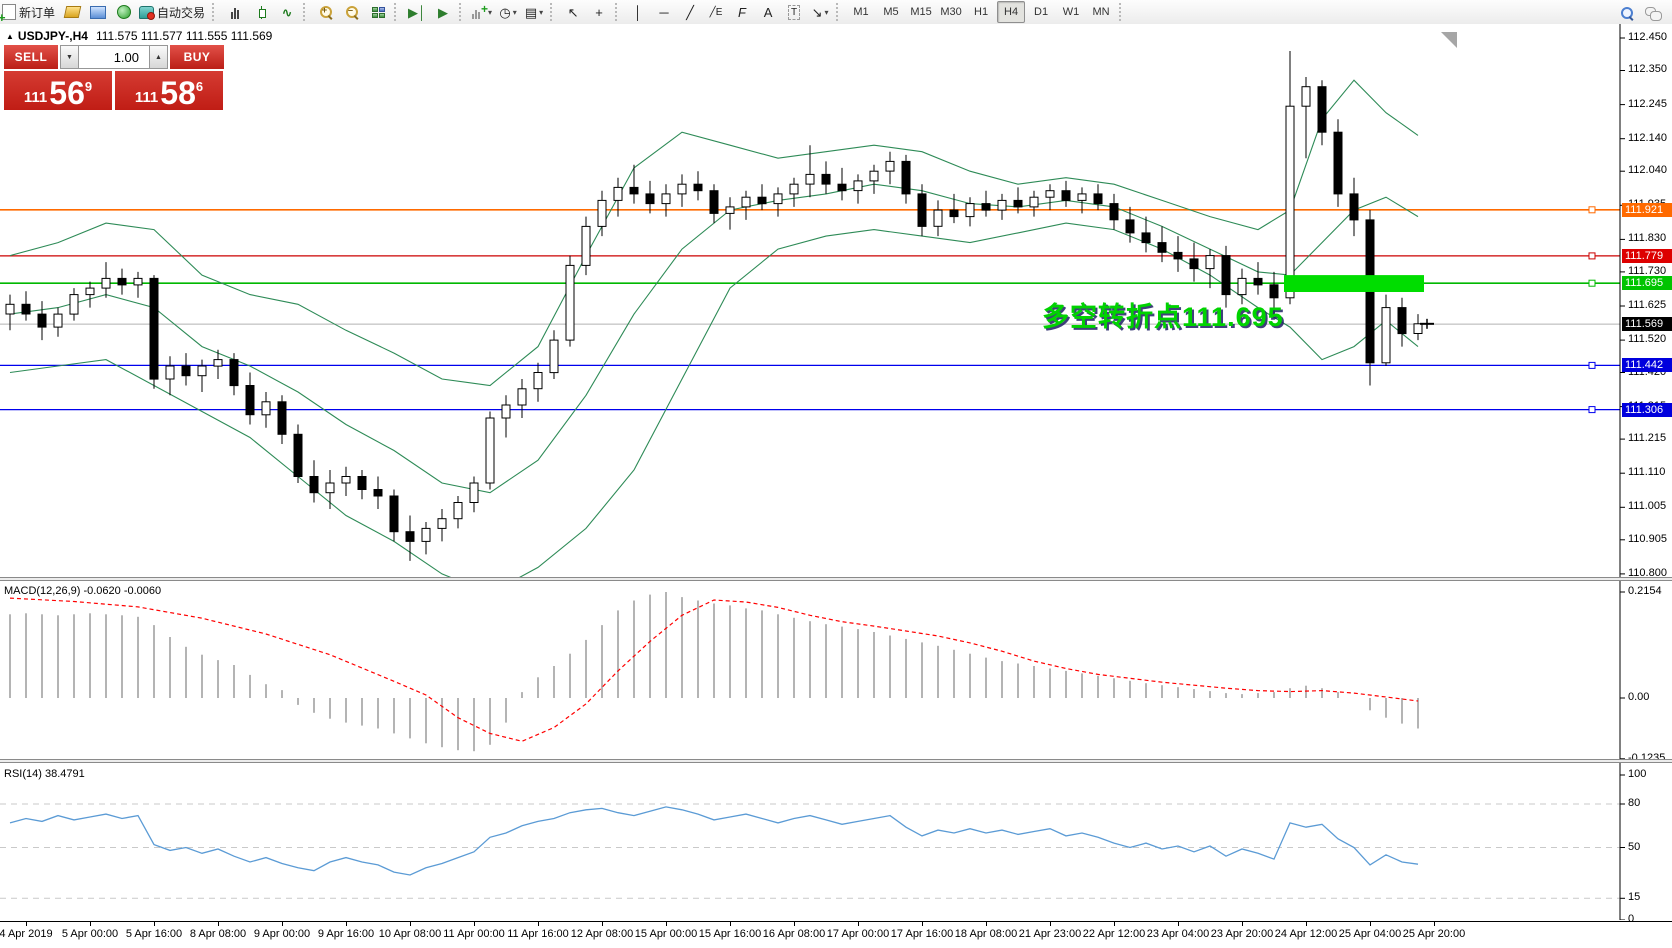 The width and height of the screenshot is (1672, 948). Describe the element at coordinates (98, 12) in the screenshot. I see `terminal-button` at that location.